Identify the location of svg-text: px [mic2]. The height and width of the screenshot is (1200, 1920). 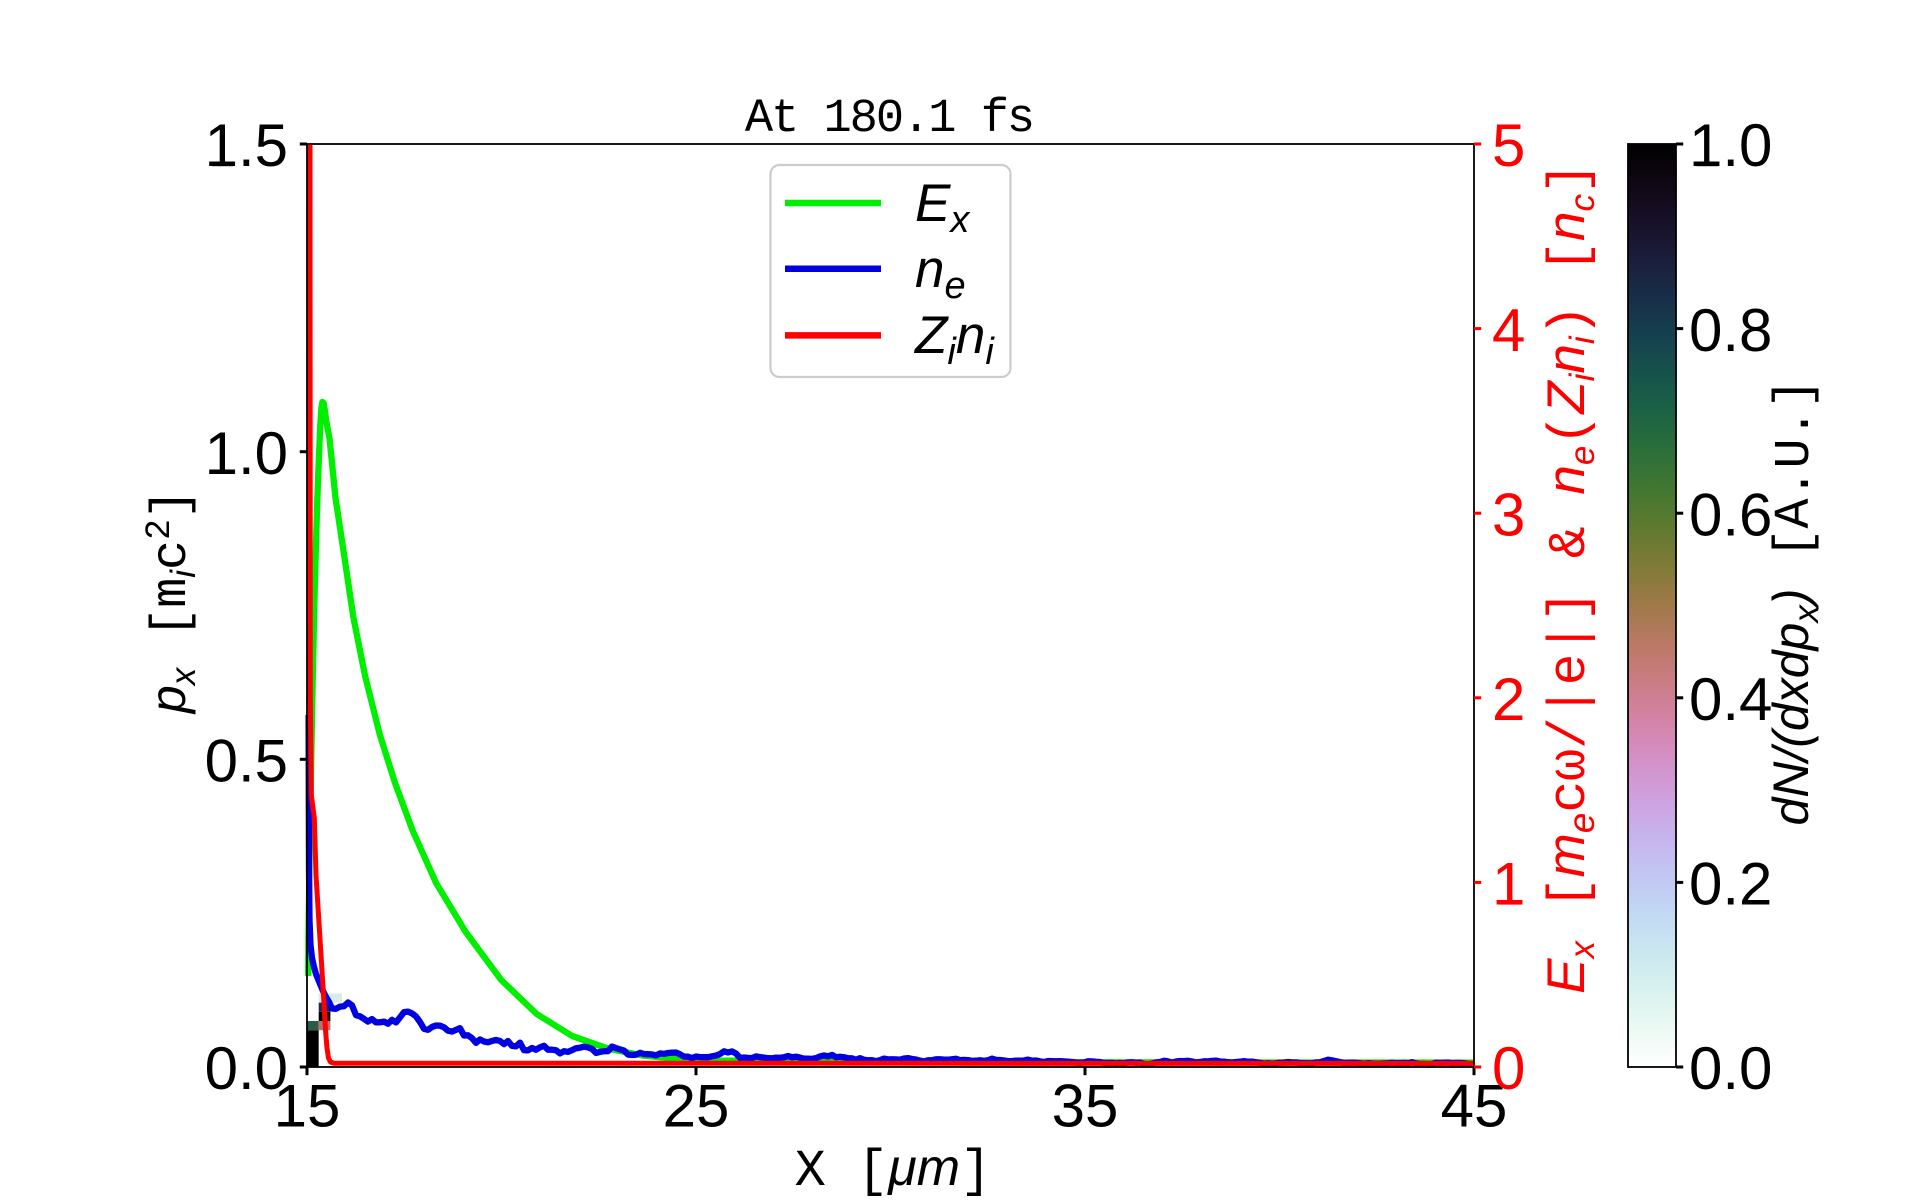
(171, 602).